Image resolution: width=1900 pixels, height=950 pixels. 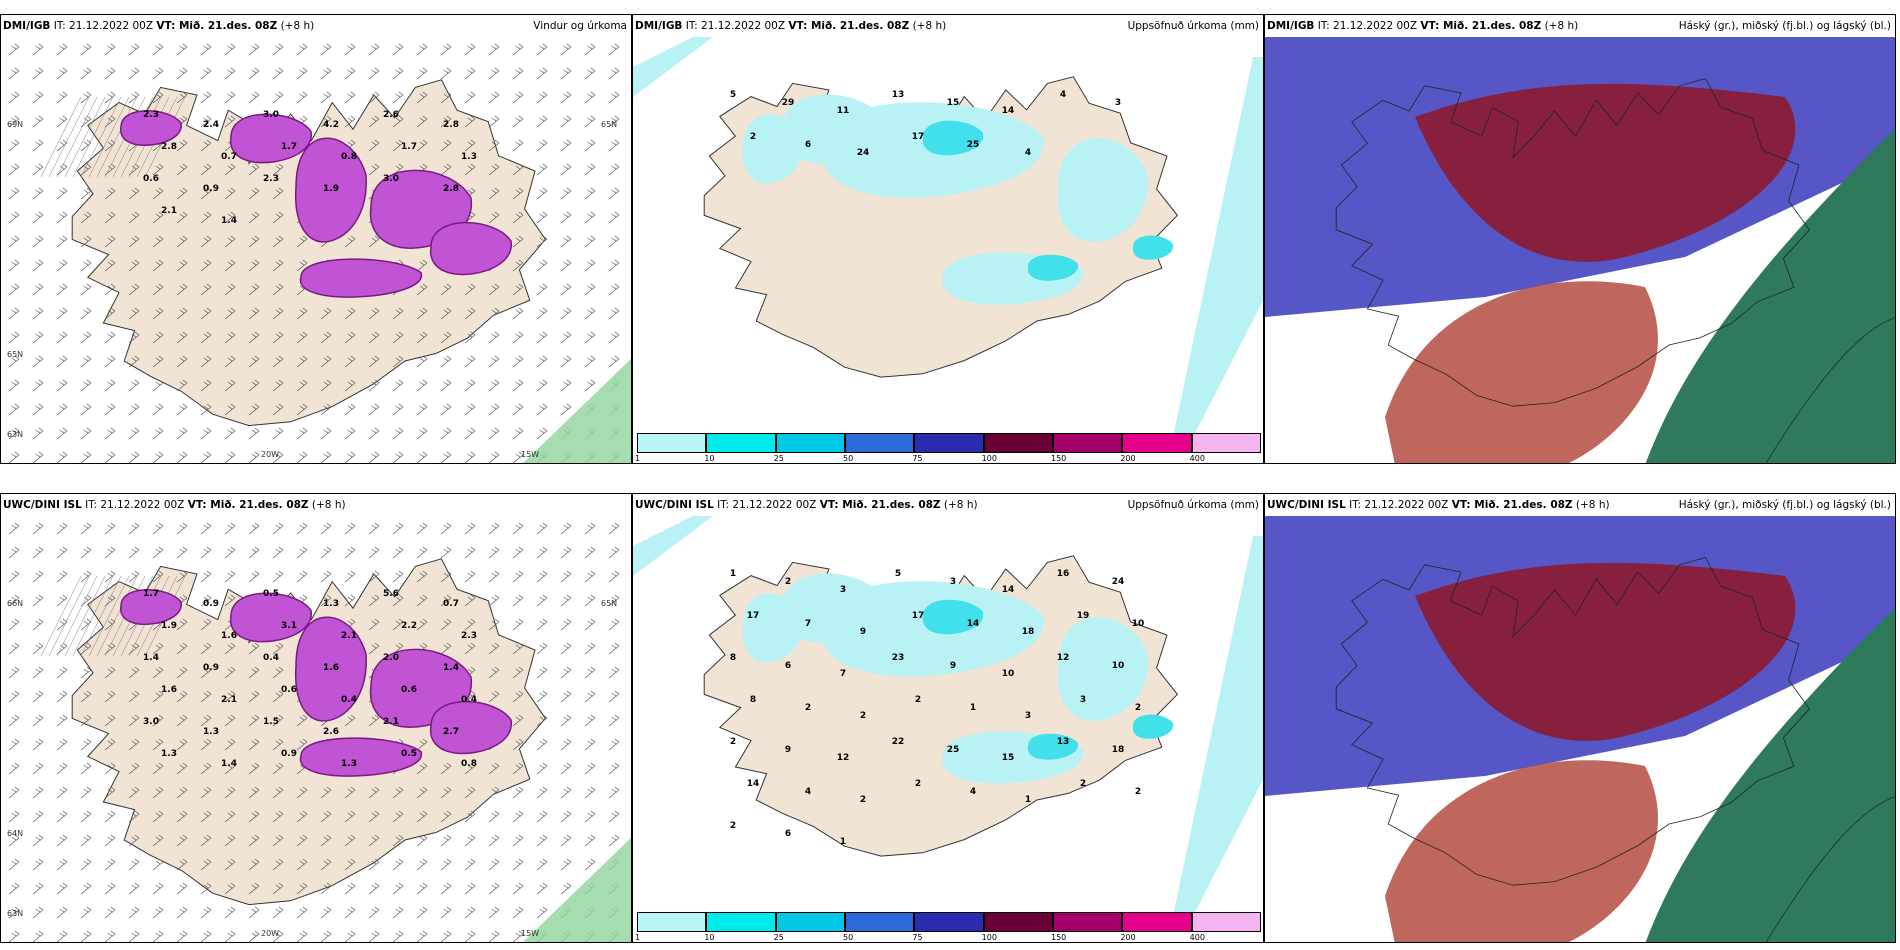 I want to click on precip-value-label: 2, so click(x=733, y=742).